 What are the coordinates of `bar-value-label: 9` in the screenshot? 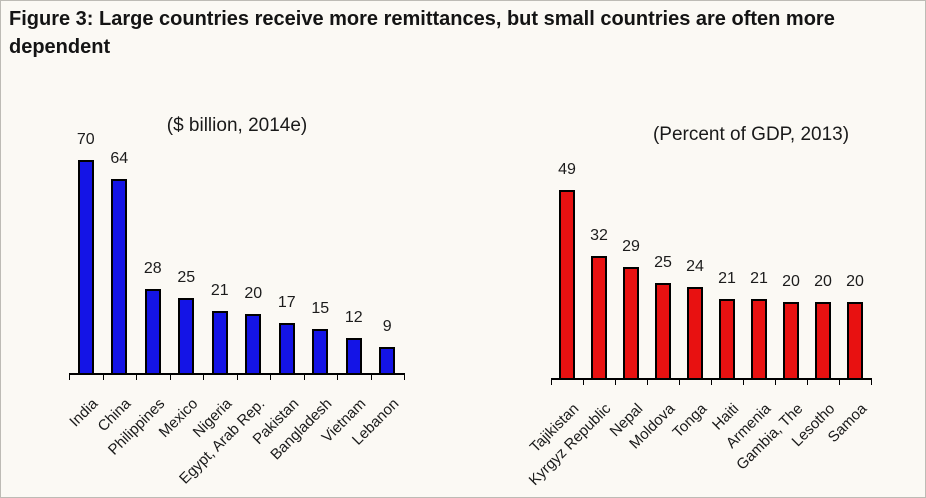 It's located at (387, 326).